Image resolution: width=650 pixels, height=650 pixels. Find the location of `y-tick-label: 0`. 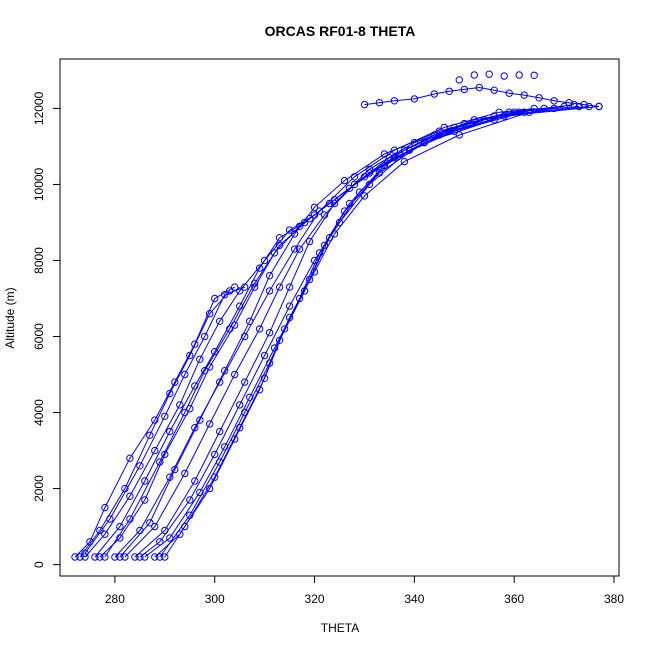

y-tick-label: 0 is located at coordinates (39, 564).